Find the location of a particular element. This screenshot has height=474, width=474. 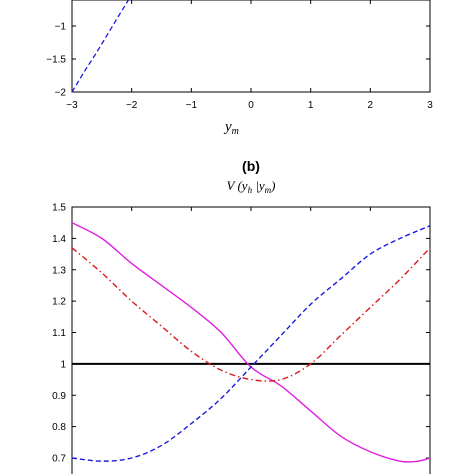

b-y-tick-label: 1.2 is located at coordinates (59, 302).